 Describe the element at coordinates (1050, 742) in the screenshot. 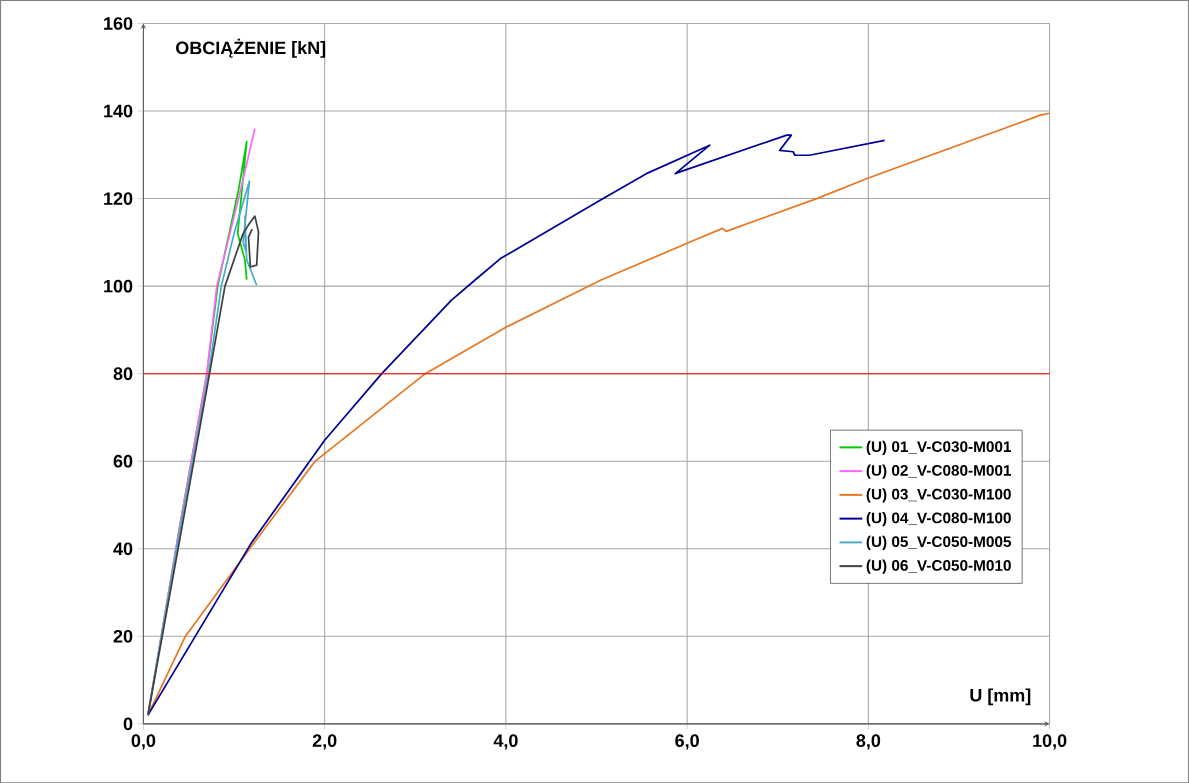

I see `x-tick-label: 10,0` at that location.